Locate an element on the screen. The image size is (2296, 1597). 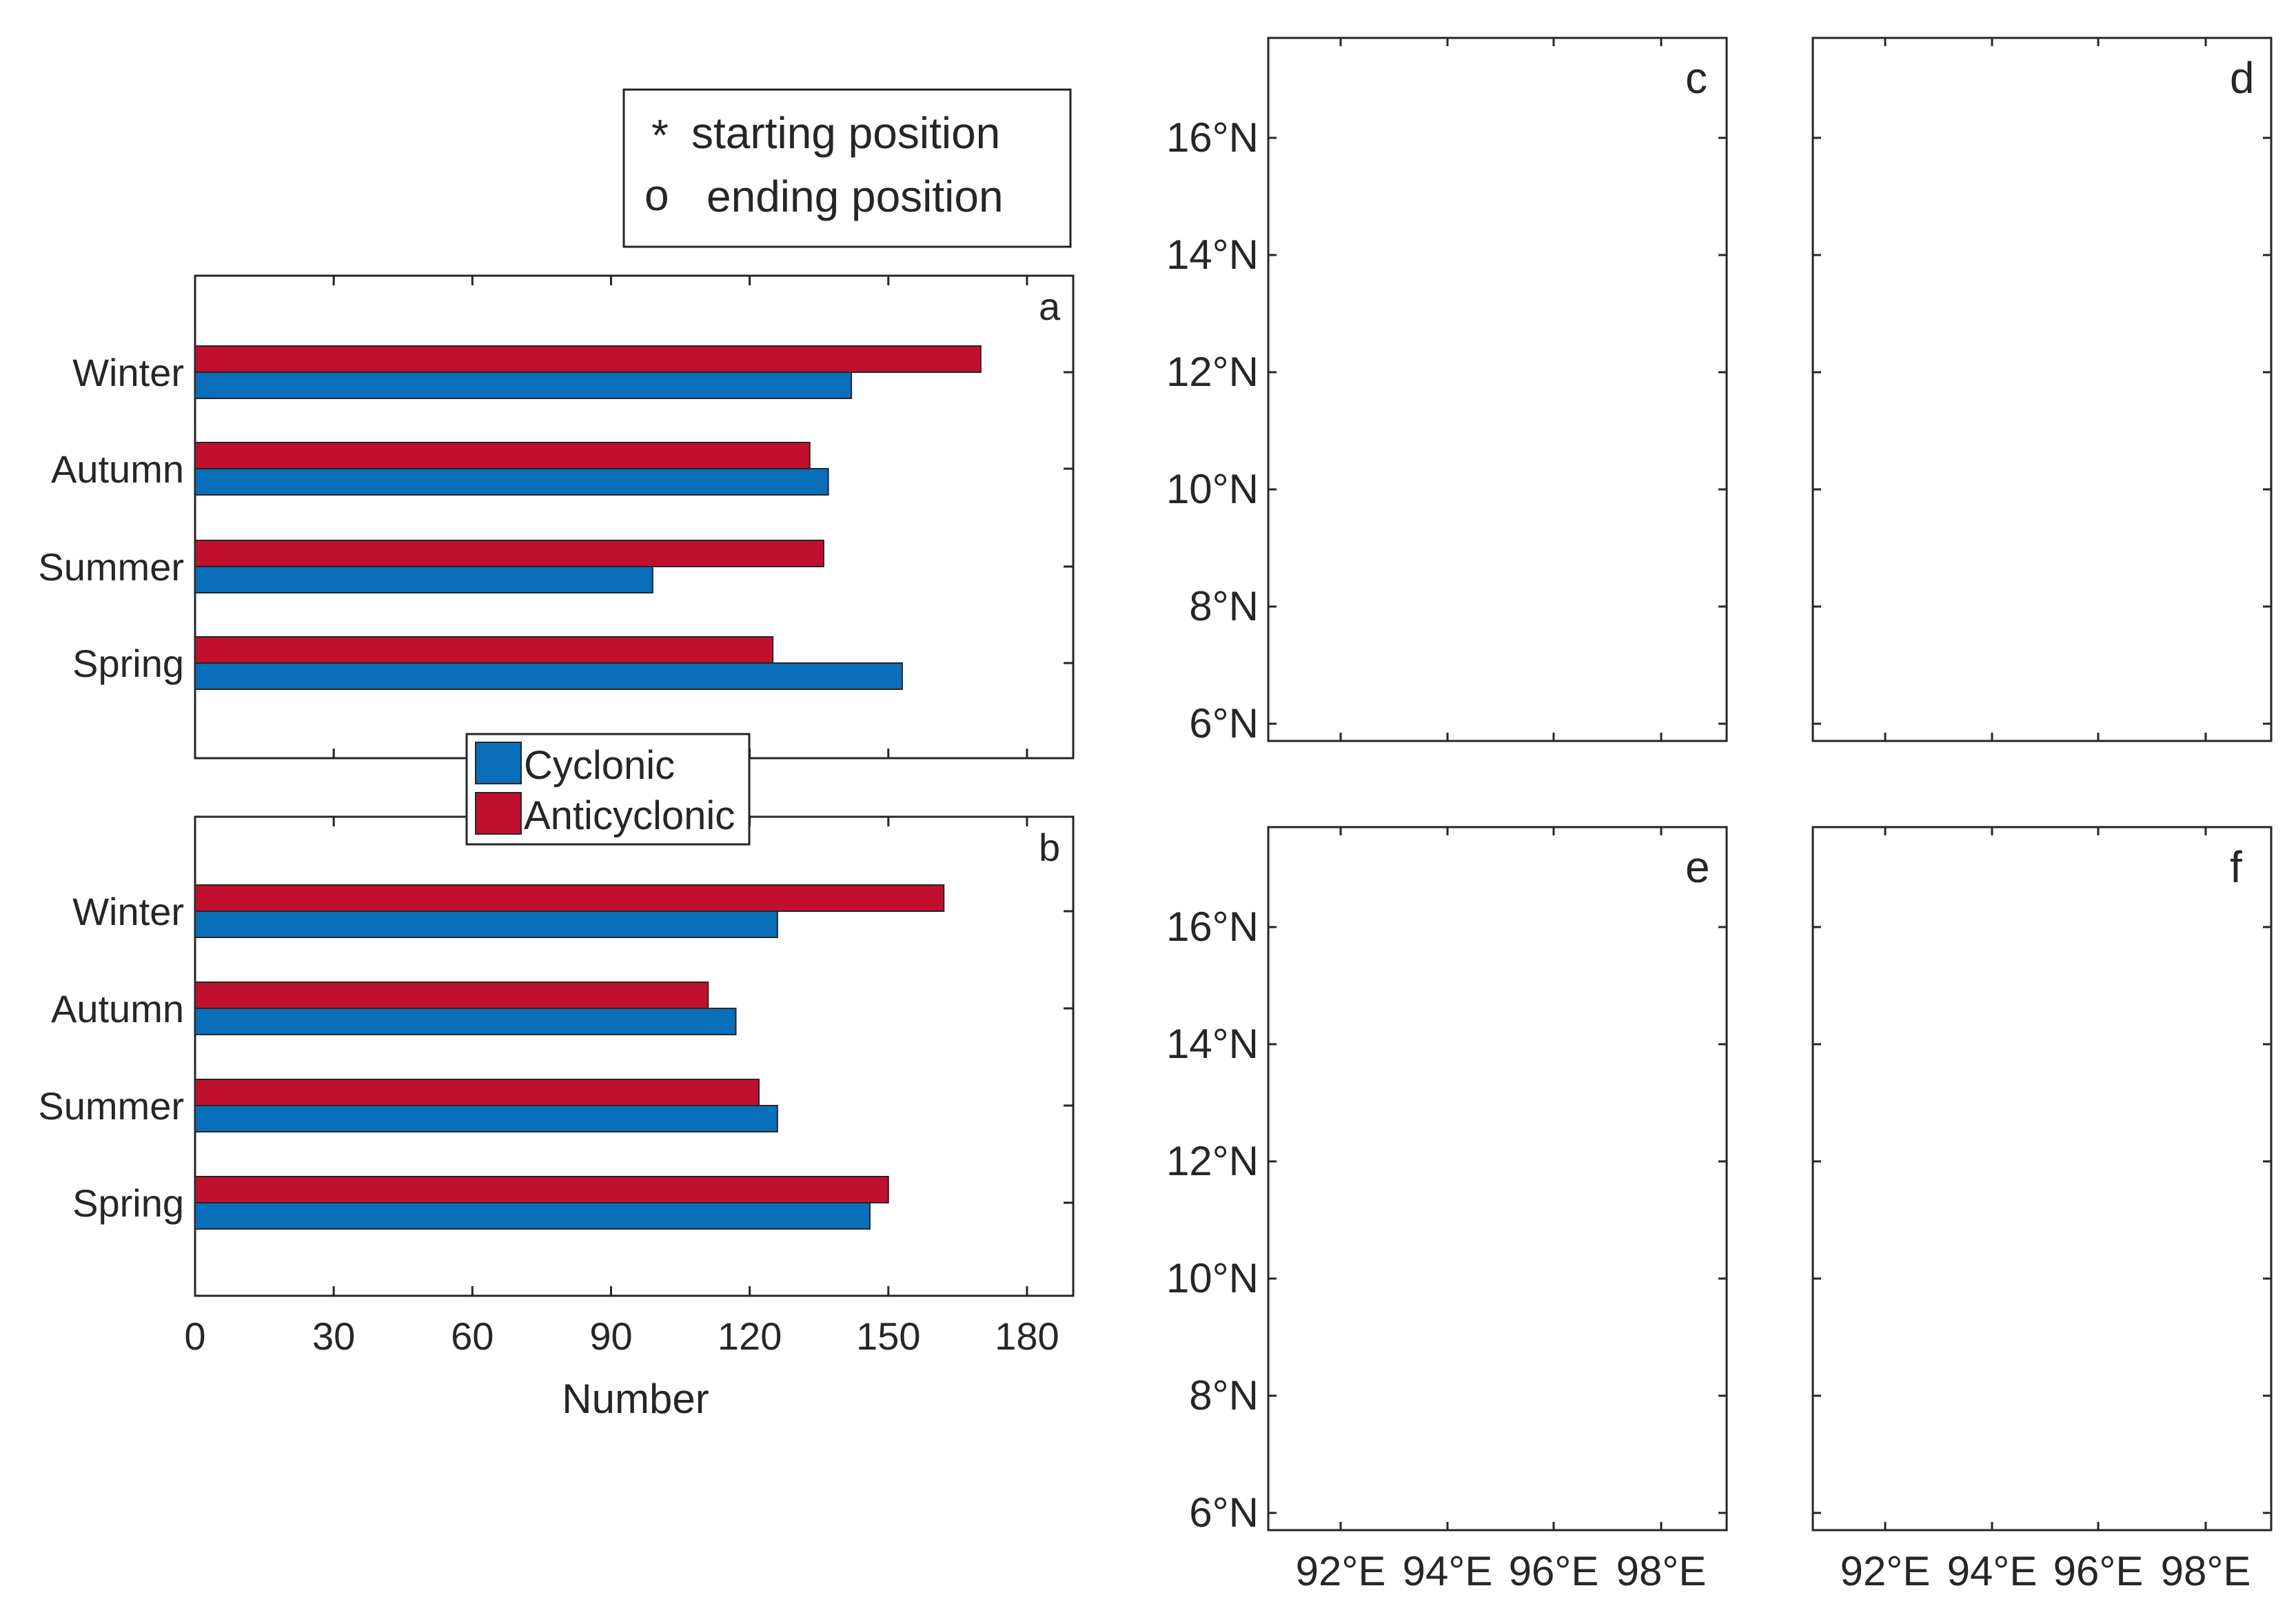
lat-label-e-5: 6°N is located at coordinates (1224, 1512).